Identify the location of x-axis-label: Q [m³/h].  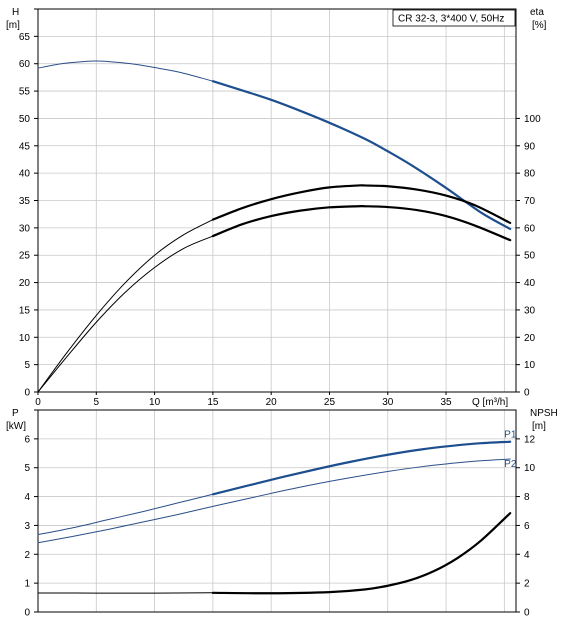
(490, 402).